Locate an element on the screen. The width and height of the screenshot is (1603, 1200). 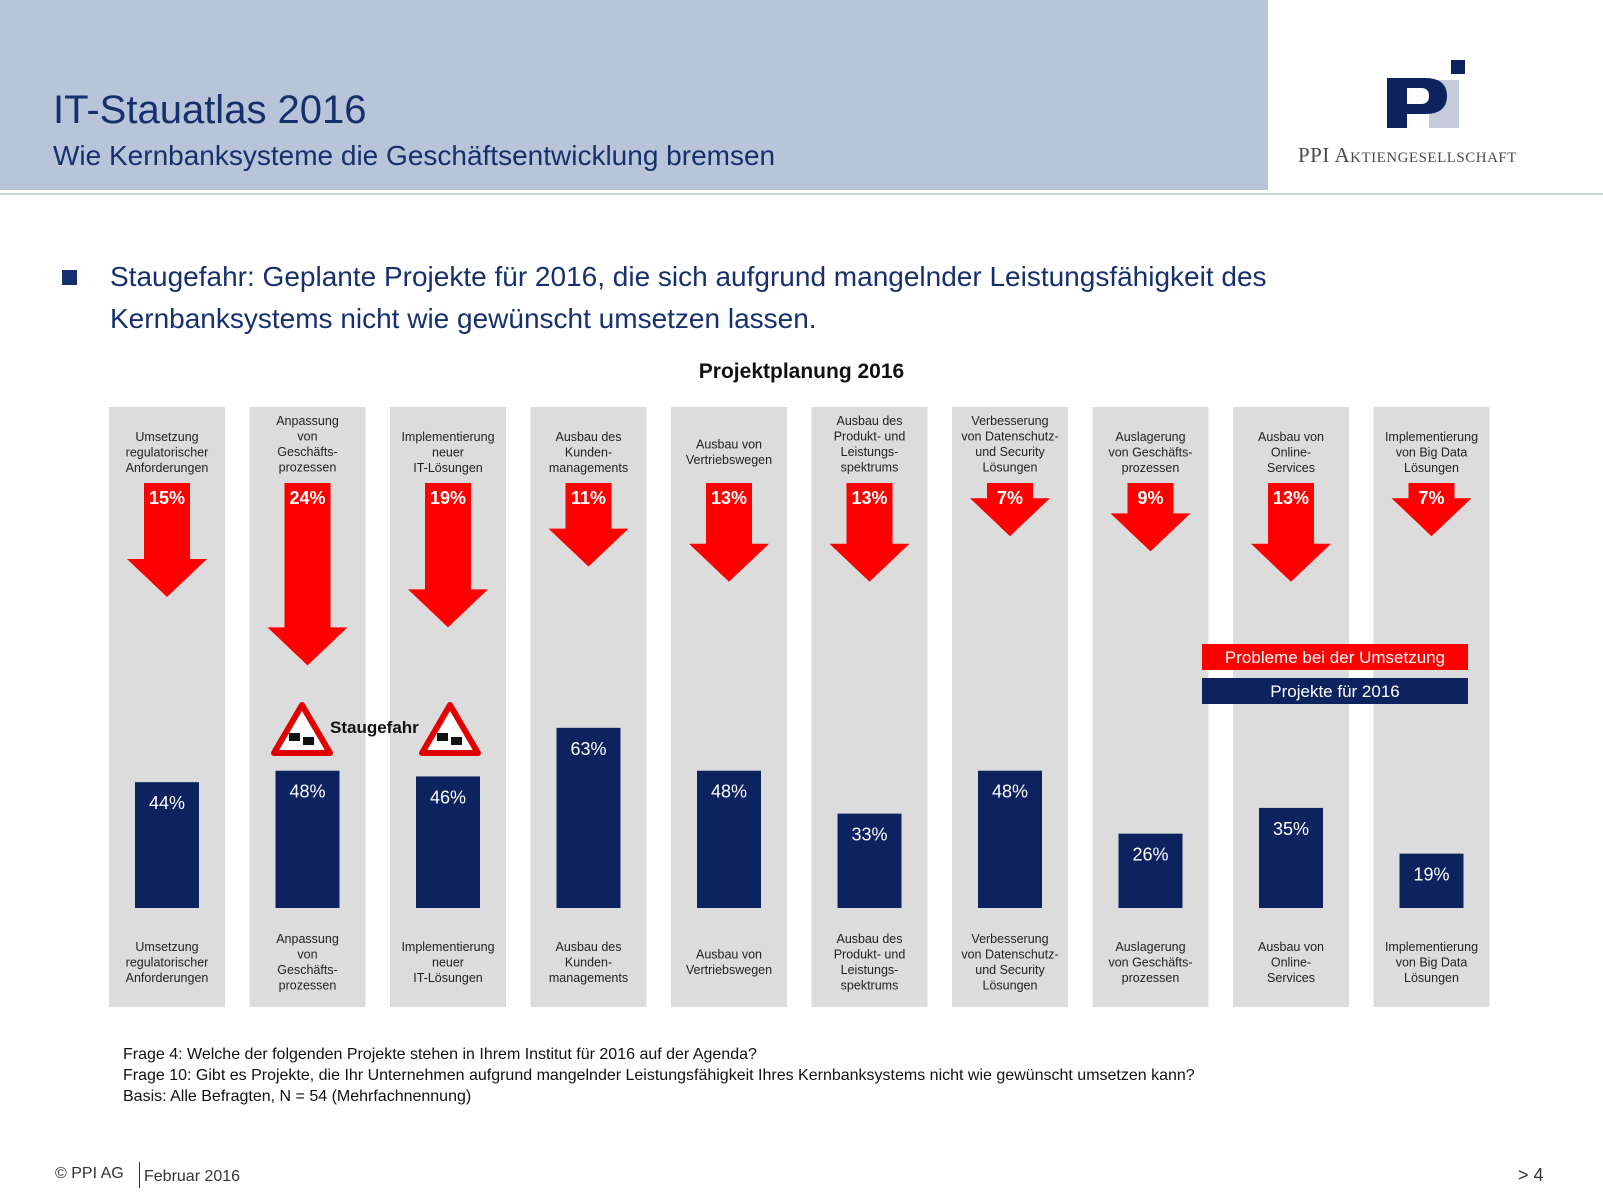
category-label-bottom: Geschäfts- is located at coordinates (307, 970).